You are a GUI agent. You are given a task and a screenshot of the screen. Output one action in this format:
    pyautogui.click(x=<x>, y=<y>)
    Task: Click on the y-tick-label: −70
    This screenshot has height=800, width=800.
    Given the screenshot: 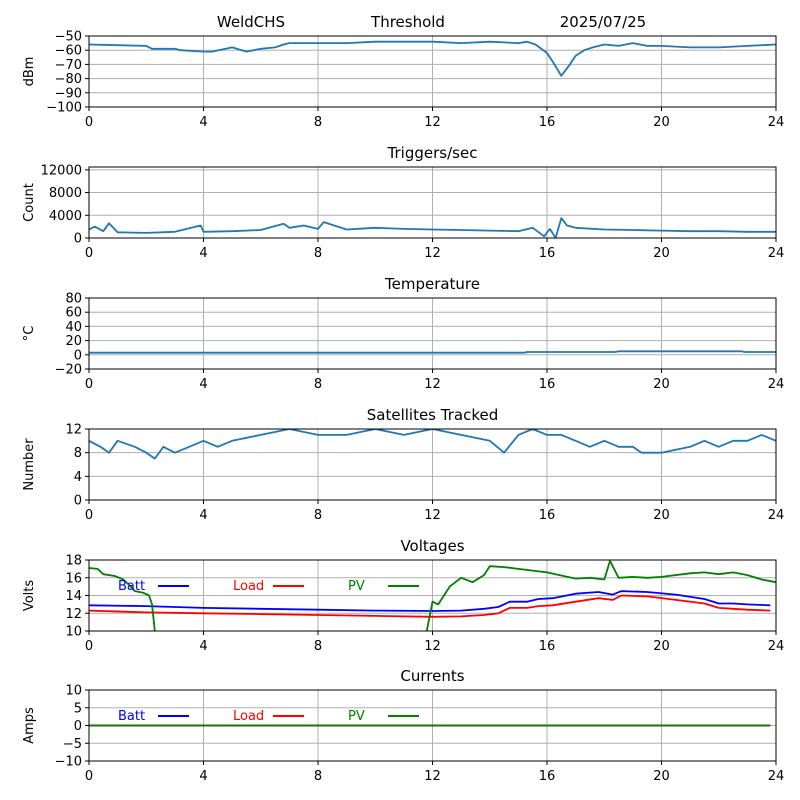 What is the action you would take?
    pyautogui.click(x=68, y=65)
    